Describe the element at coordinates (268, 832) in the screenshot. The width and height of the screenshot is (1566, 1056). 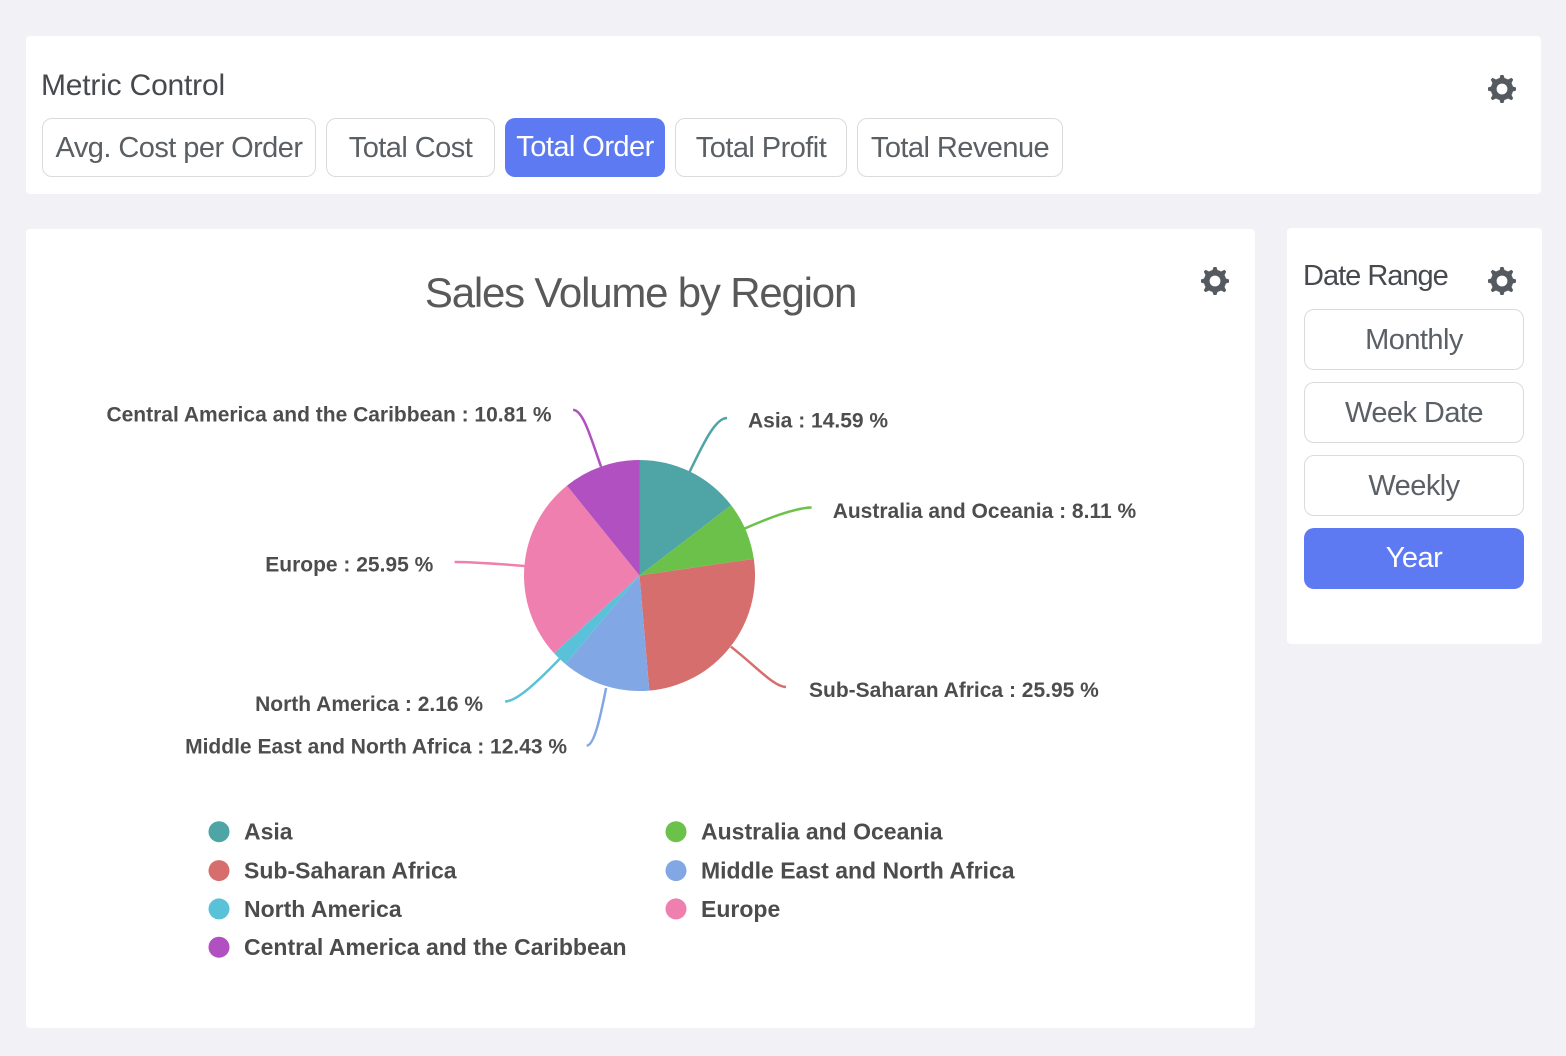
I see `svg-text: Asia` at that location.